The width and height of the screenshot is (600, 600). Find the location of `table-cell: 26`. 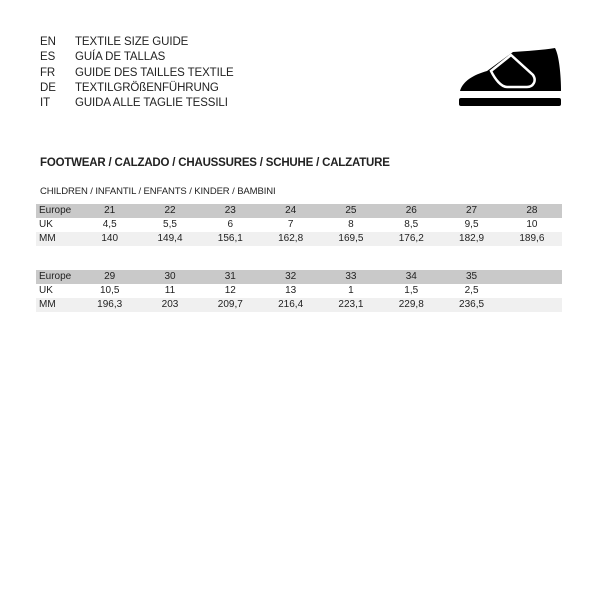

table-cell: 26 is located at coordinates (411, 210).